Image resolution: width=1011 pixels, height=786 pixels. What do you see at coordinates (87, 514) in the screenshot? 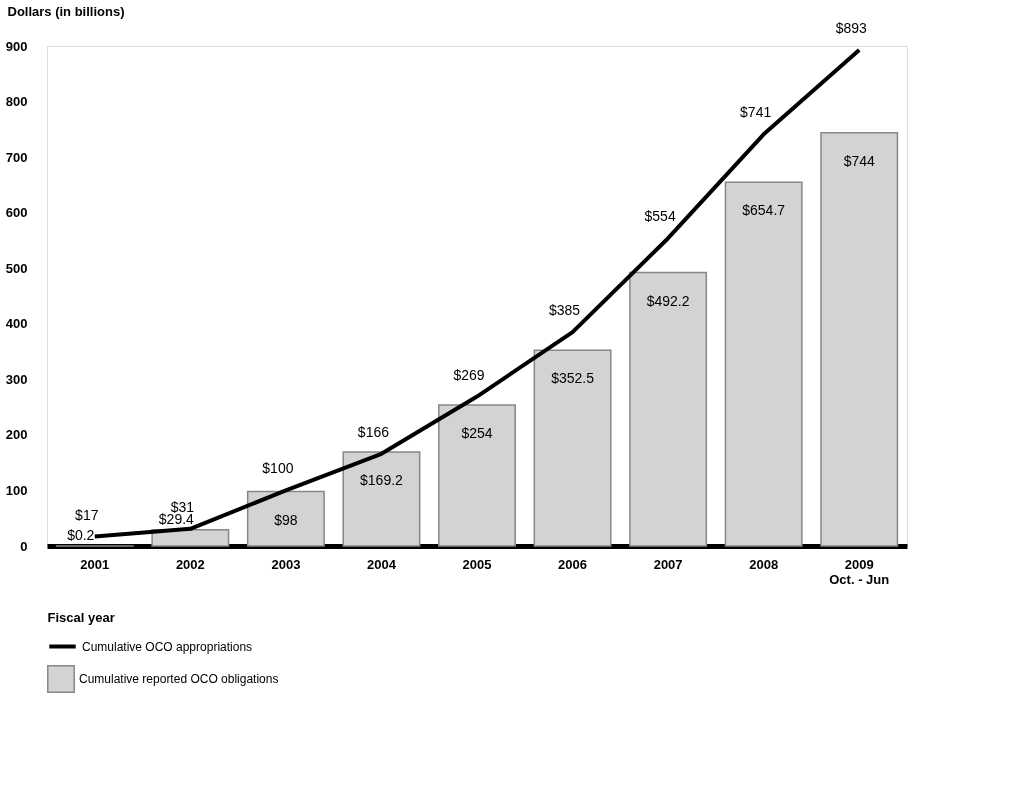
I see `data-label: $17` at bounding box center [87, 514].